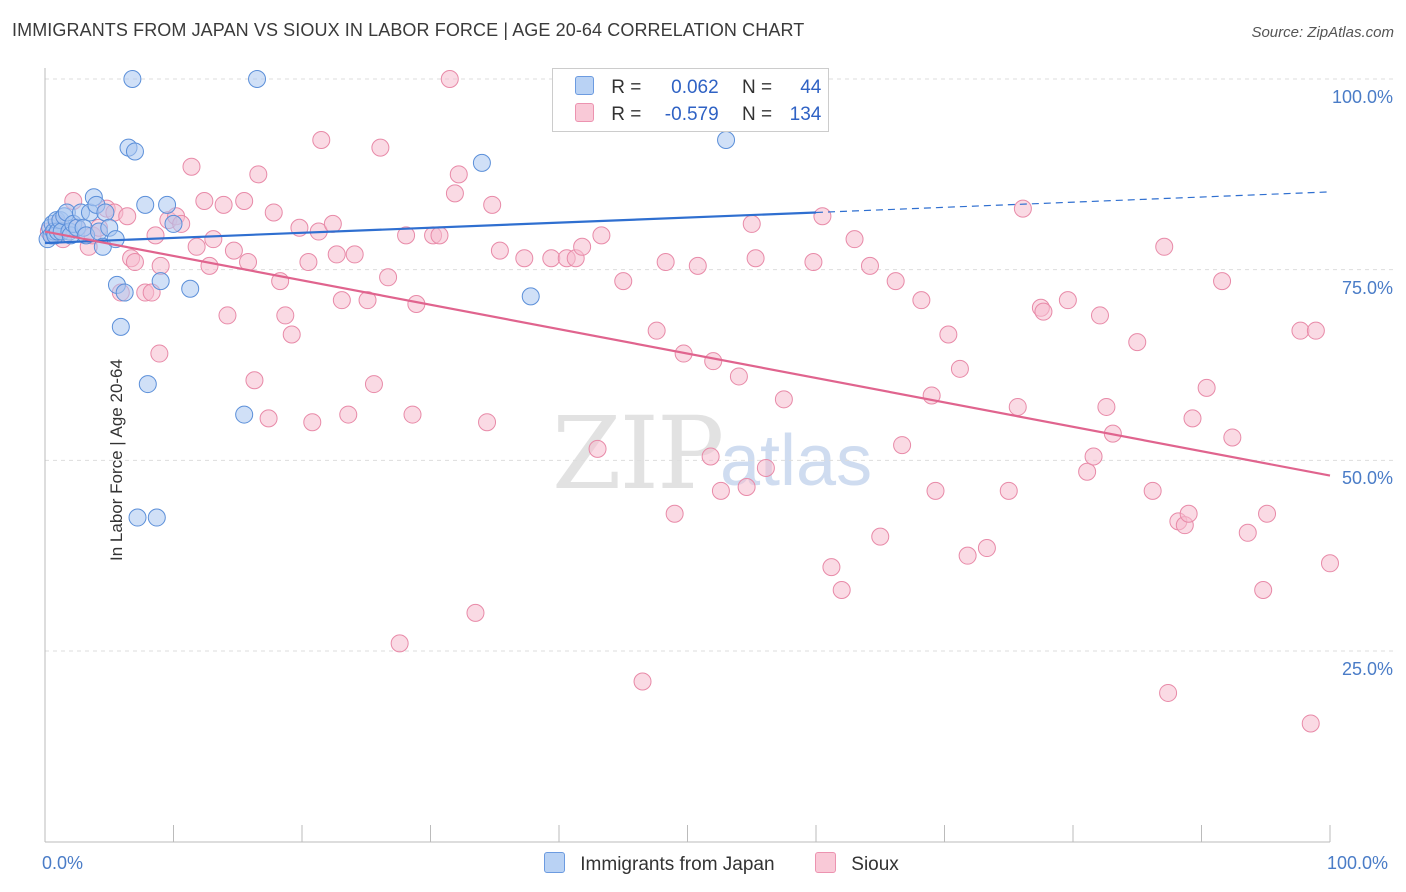 This screenshot has height=892, width=1406. I want to click on sioux-n-label: N =, so click(757, 114).